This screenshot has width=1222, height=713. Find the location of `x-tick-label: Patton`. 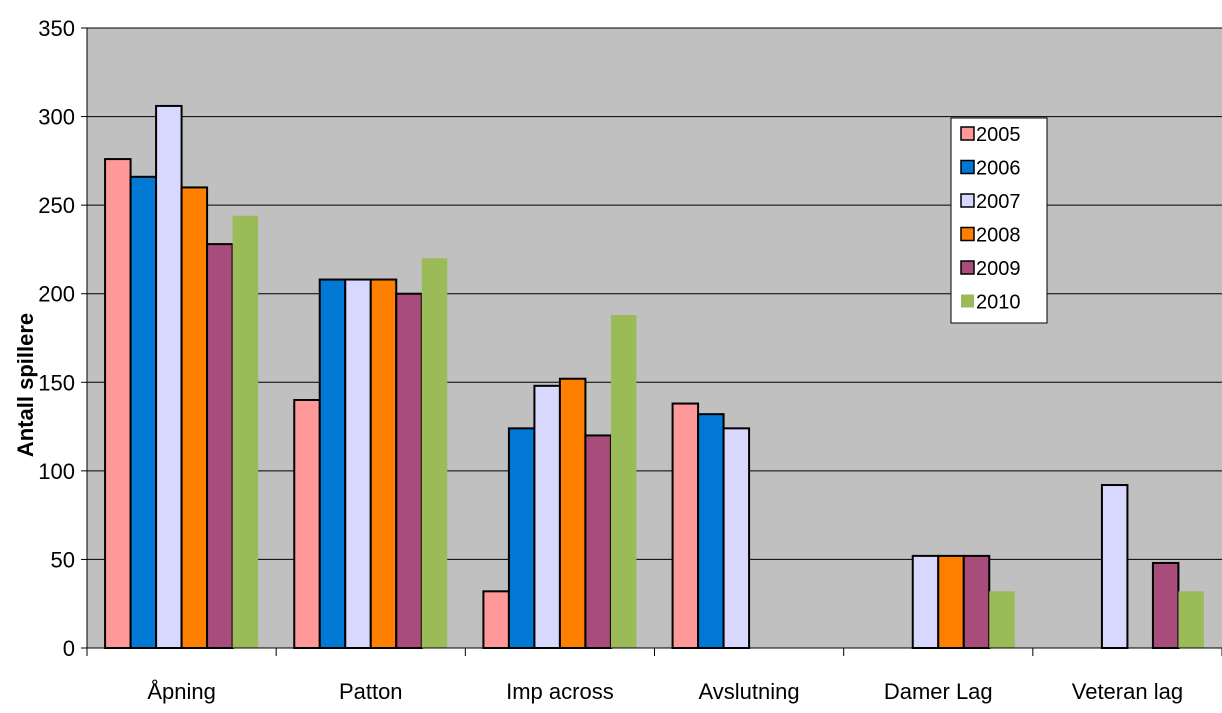

x-tick-label: Patton is located at coordinates (371, 691).